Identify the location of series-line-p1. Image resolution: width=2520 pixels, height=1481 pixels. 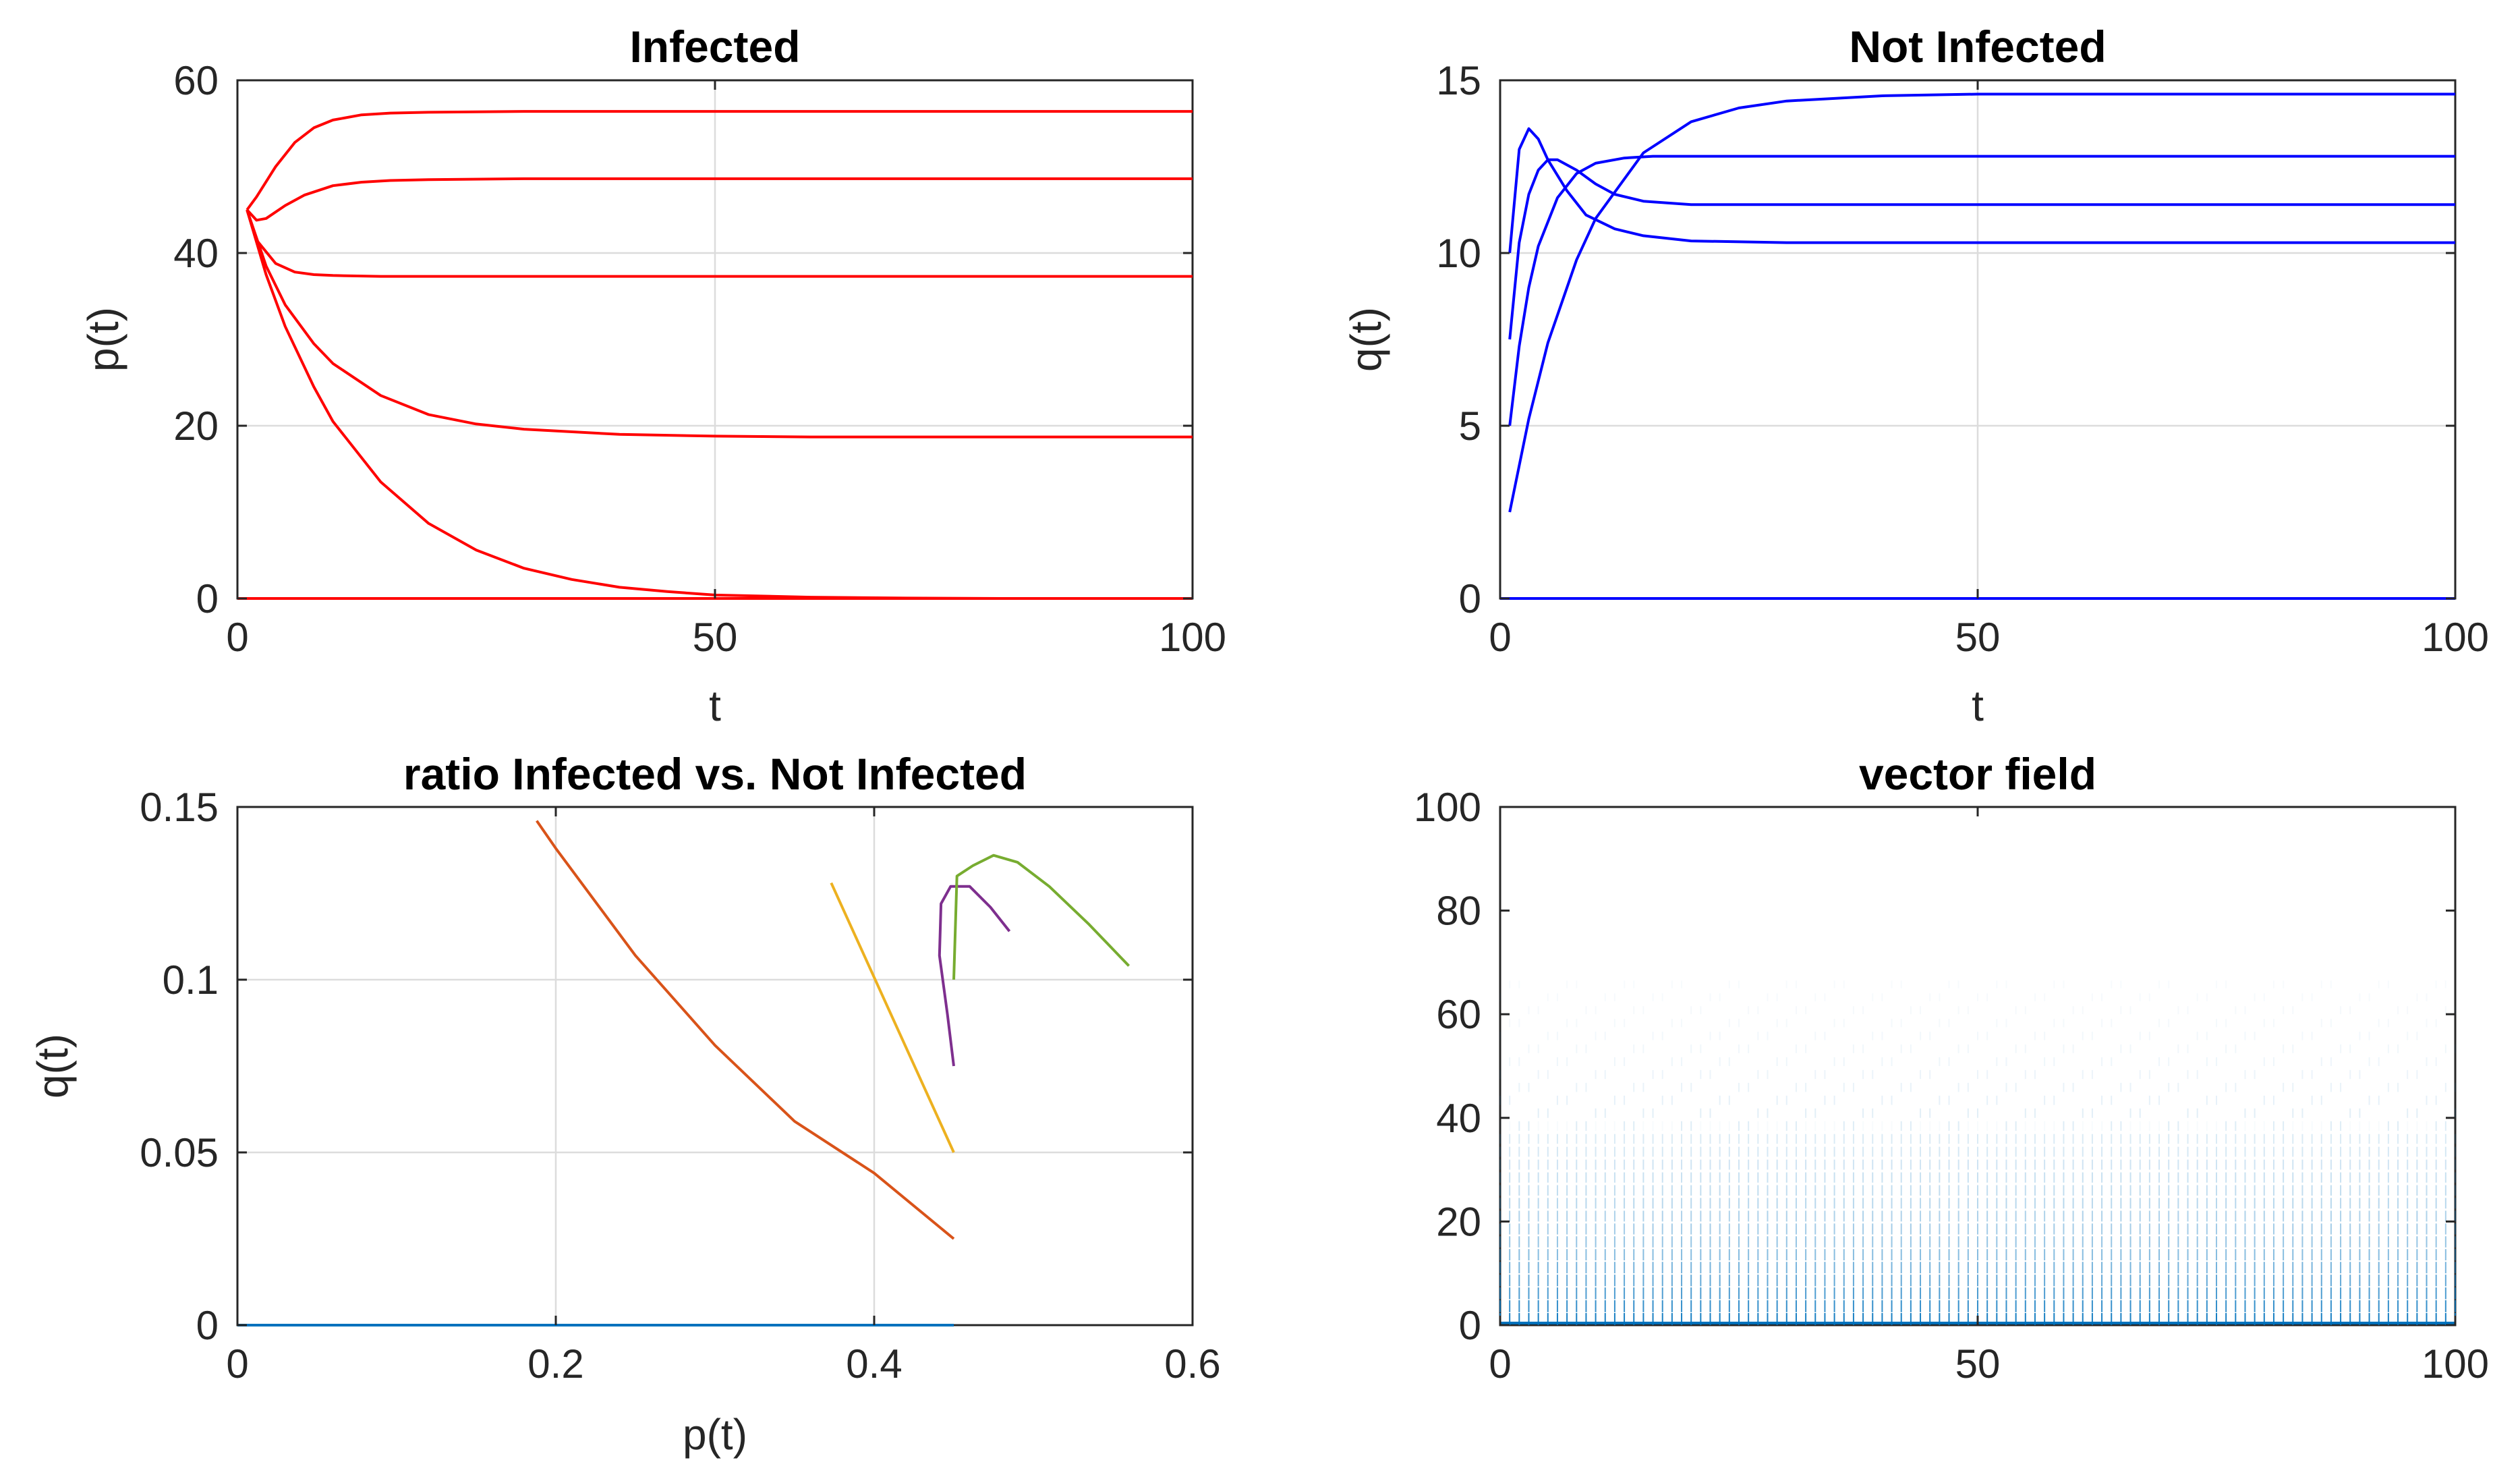
(719, 160).